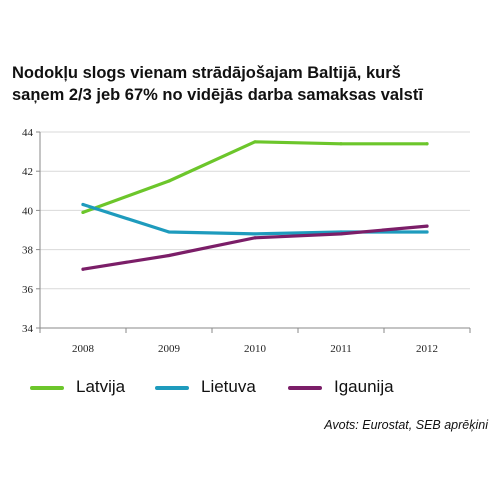  I want to click on x-tick-label: 2011, so click(341, 349).